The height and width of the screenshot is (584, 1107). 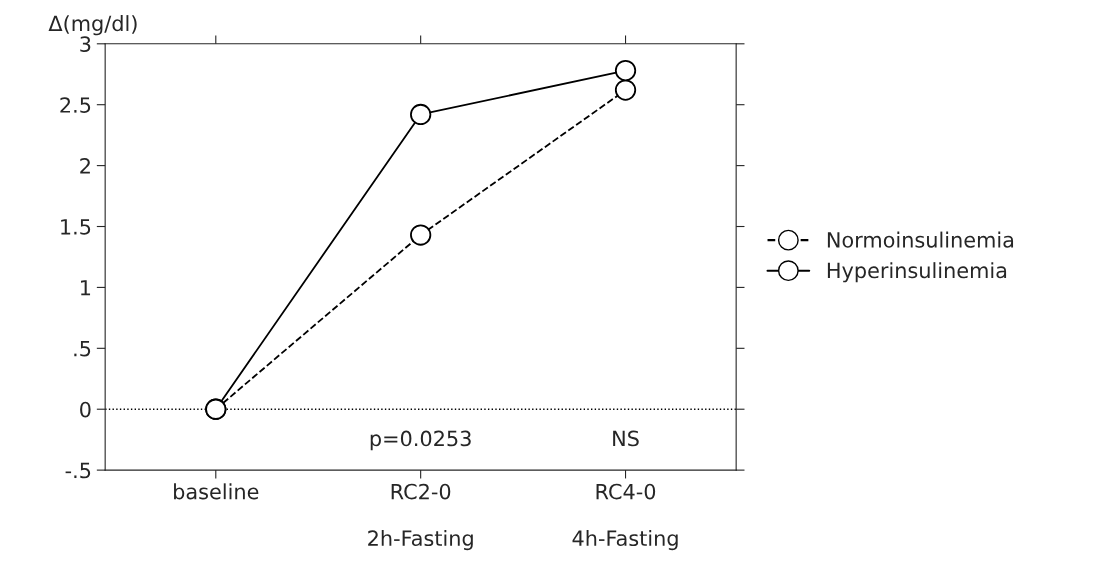 What do you see at coordinates (76, 227) in the screenshot?
I see `y-tick-label: 1.5` at bounding box center [76, 227].